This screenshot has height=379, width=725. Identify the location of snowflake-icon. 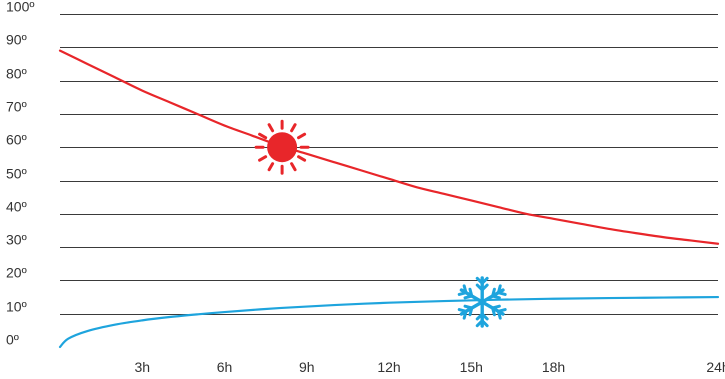
(482, 302).